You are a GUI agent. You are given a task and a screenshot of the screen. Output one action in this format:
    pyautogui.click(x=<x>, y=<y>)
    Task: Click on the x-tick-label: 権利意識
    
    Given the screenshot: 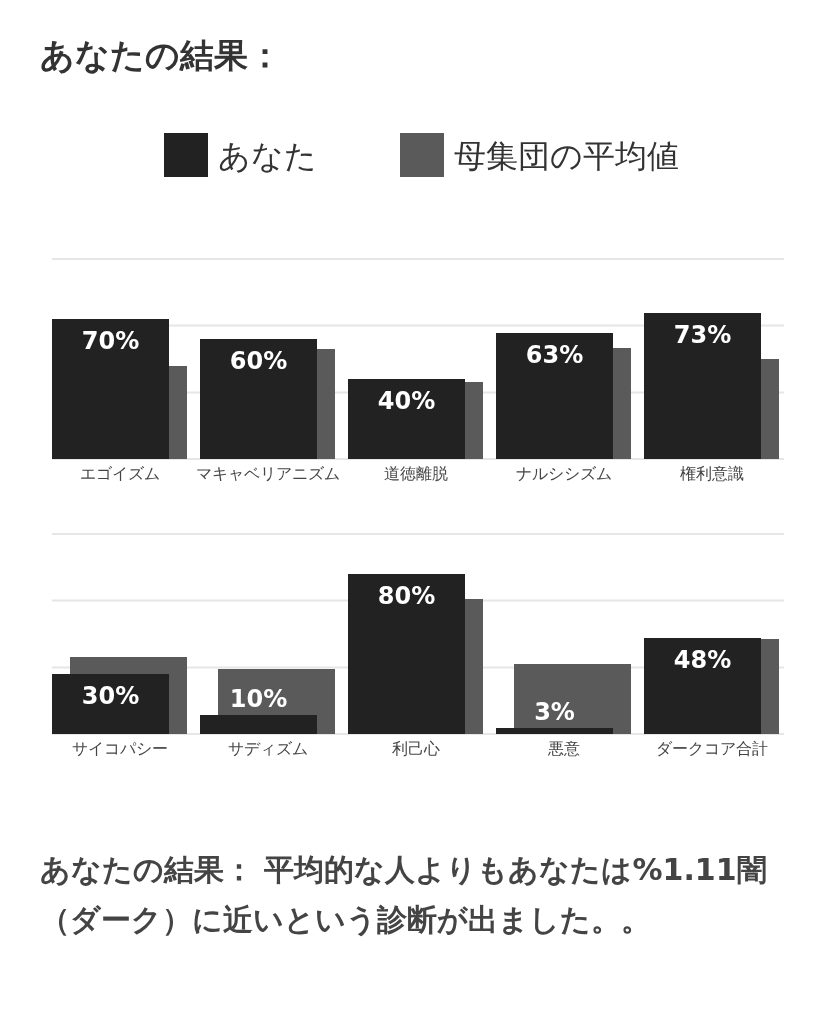 What is the action you would take?
    pyautogui.click(x=711, y=473)
    